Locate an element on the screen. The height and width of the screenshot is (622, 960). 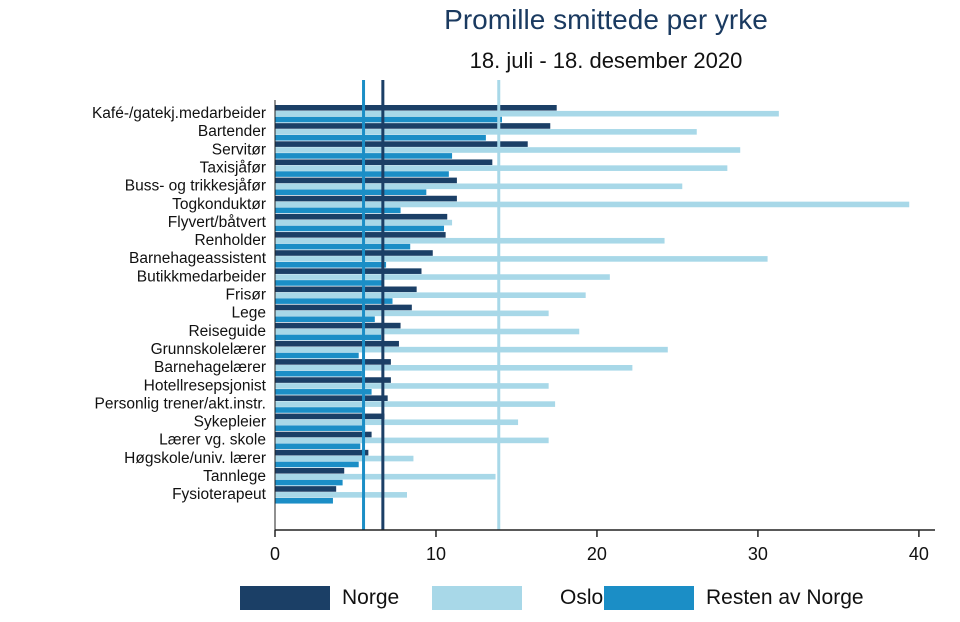
legend: Norge Oslo Resten av Norge is located at coordinates (480, 600).